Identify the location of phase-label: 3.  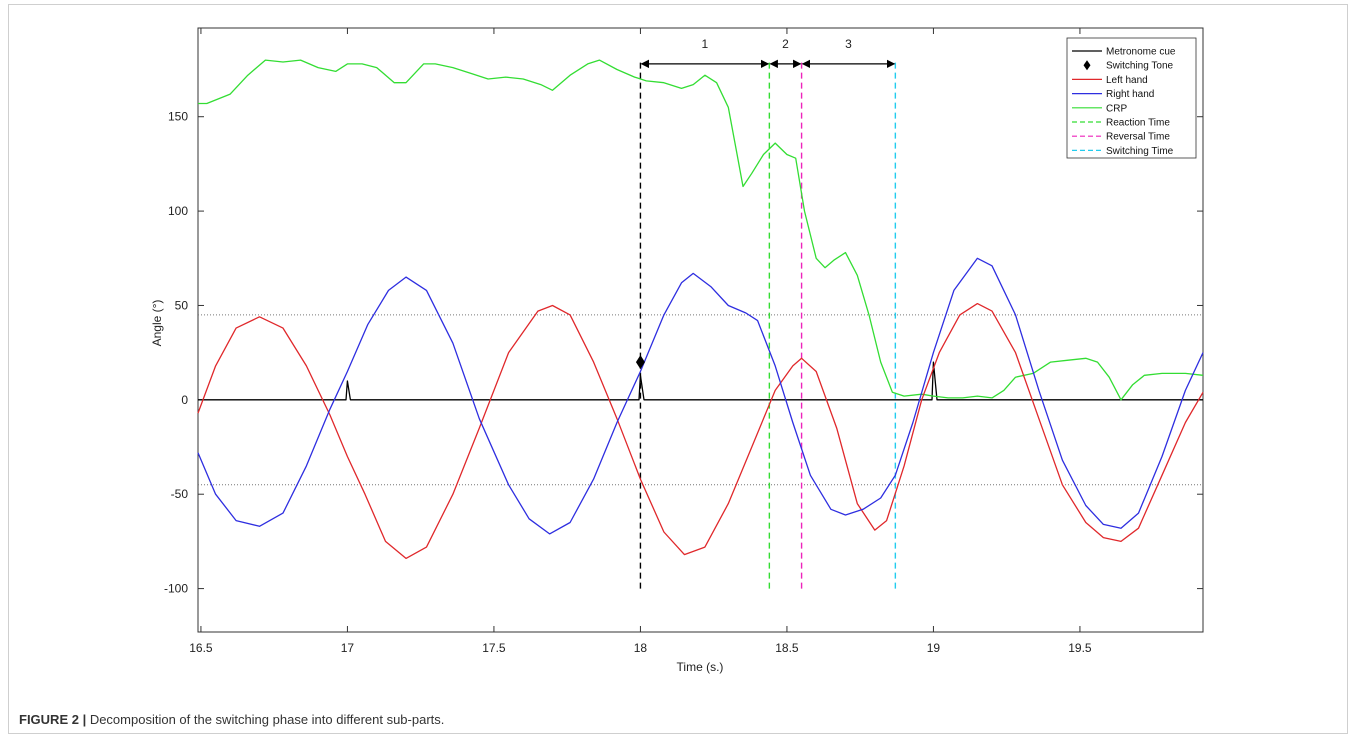
(848, 44).